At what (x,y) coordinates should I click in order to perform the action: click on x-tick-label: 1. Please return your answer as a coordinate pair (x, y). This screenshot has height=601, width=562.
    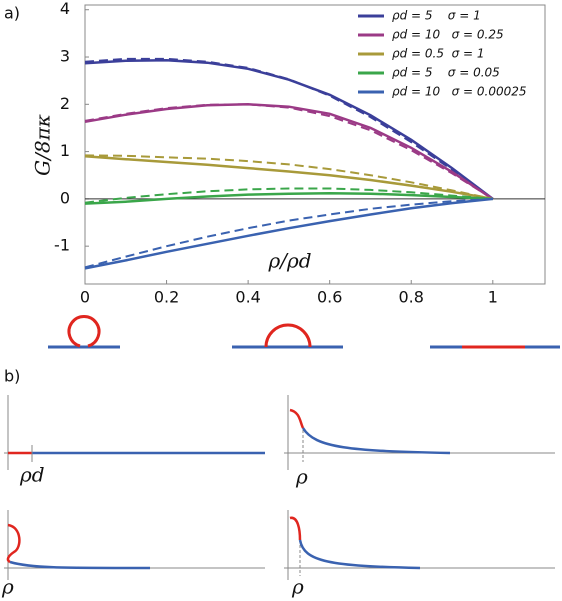
    Looking at the image, I should click on (493, 297).